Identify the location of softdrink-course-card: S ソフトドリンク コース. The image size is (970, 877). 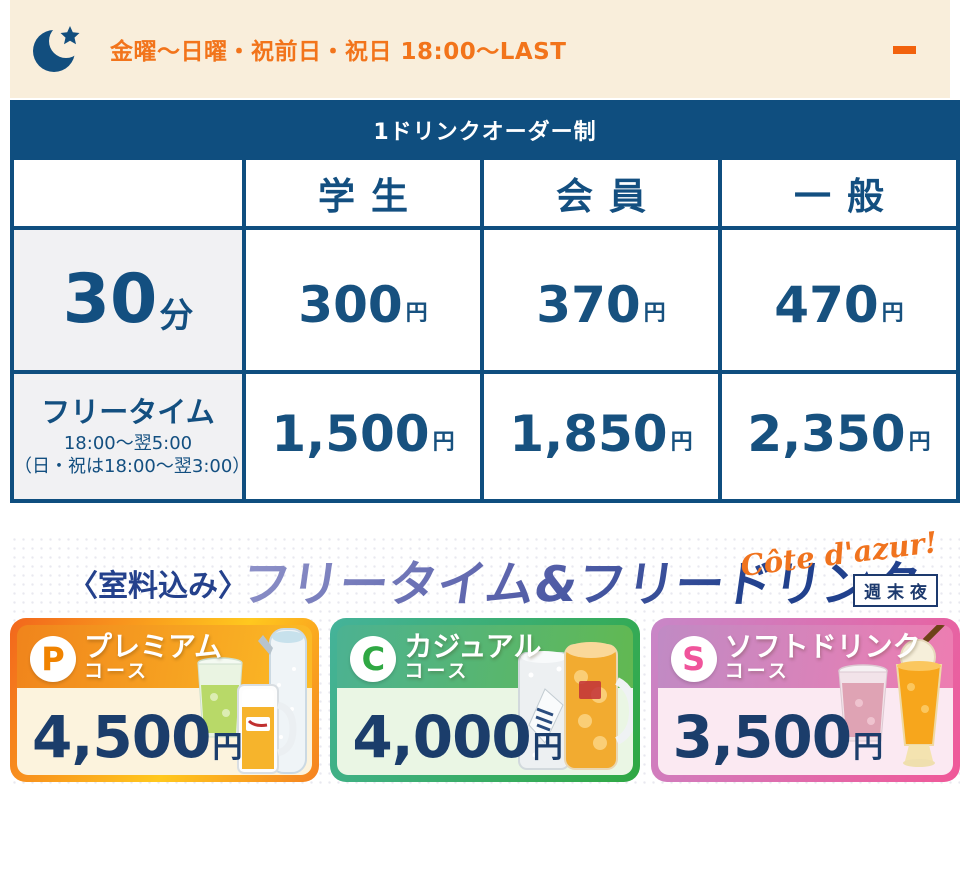
(805, 700).